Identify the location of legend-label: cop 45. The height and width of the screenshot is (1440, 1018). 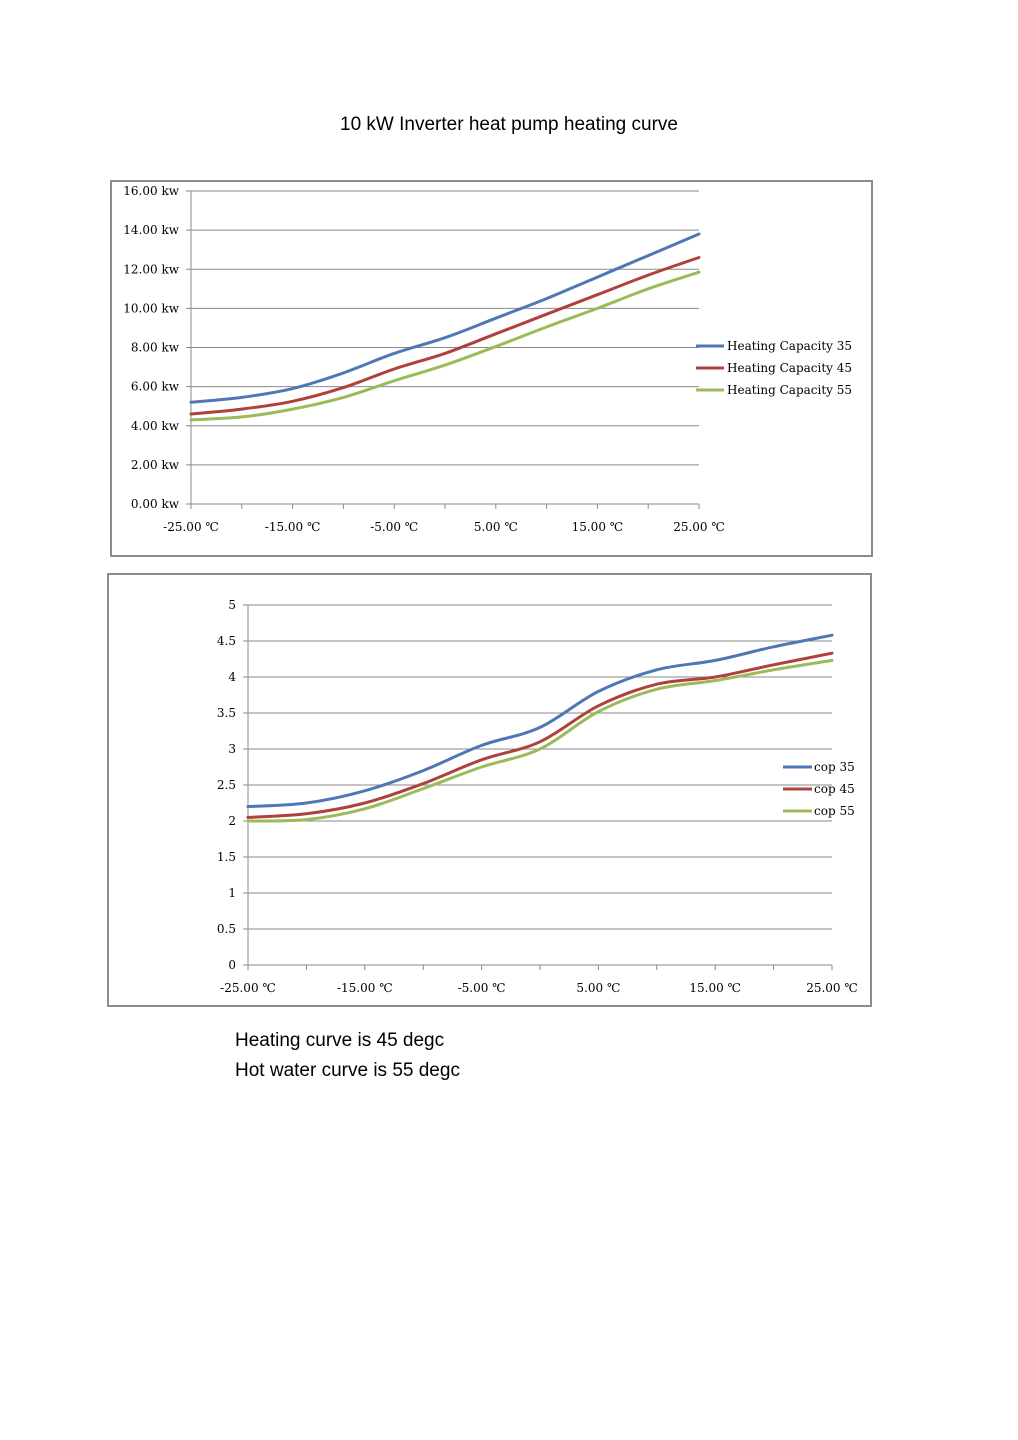
(834, 789).